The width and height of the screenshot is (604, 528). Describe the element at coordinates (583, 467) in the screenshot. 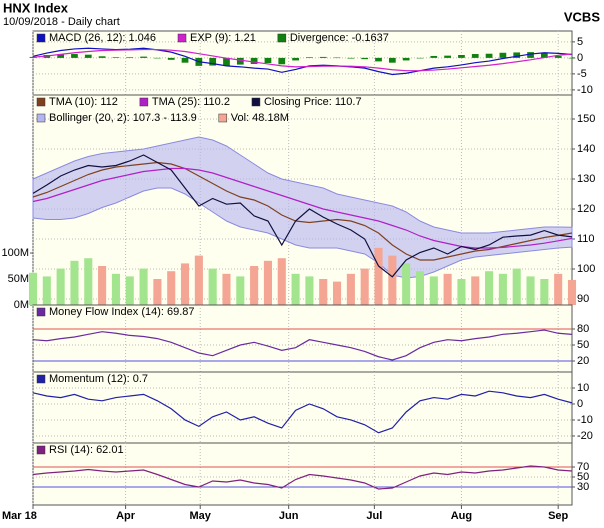

I see `y-tick-label: 70` at that location.